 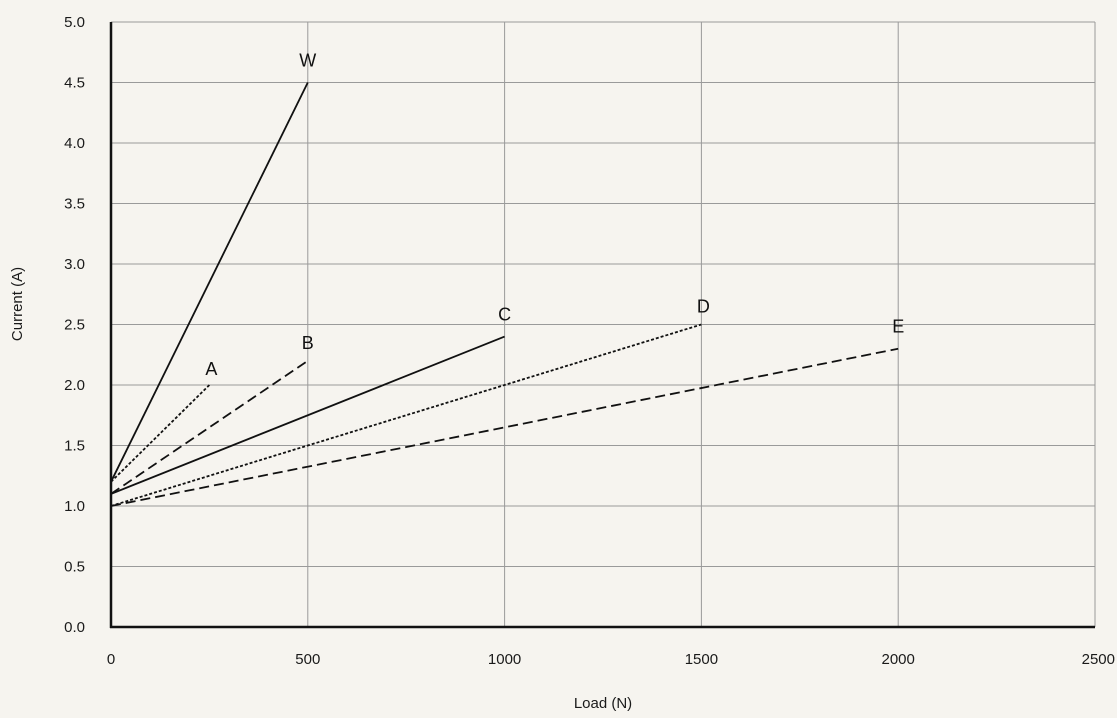 What do you see at coordinates (504, 659) in the screenshot?
I see `x-tick-label: 1000` at bounding box center [504, 659].